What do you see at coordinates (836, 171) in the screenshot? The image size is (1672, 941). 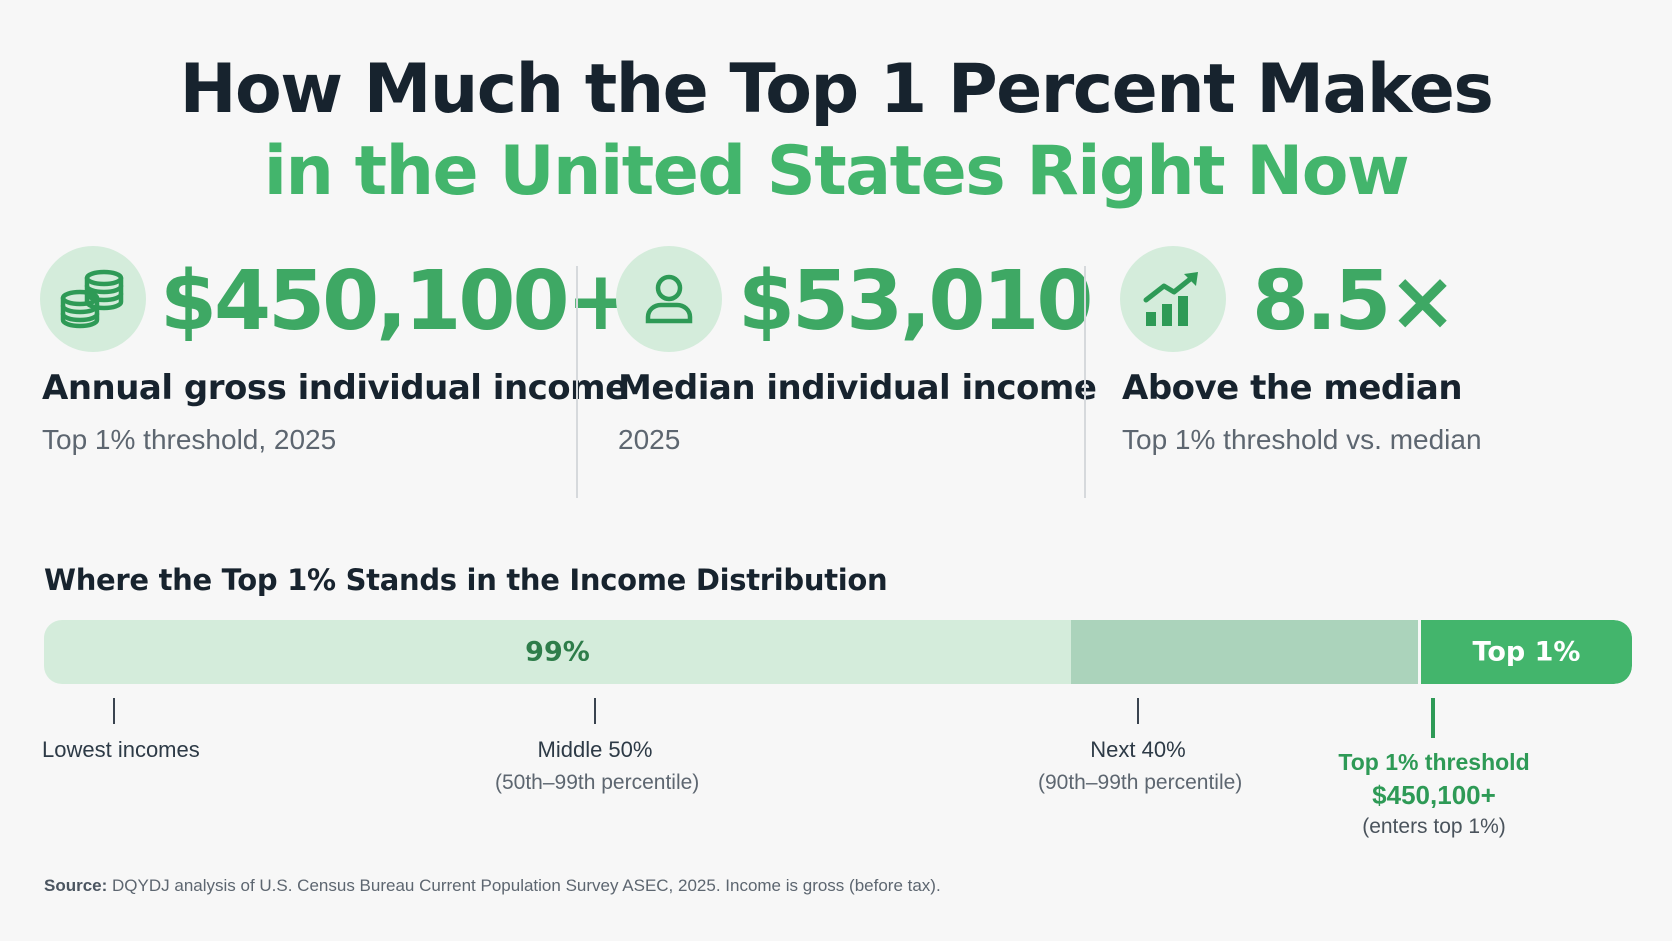 I see `title-line-2: in the United States Right Now` at bounding box center [836, 171].